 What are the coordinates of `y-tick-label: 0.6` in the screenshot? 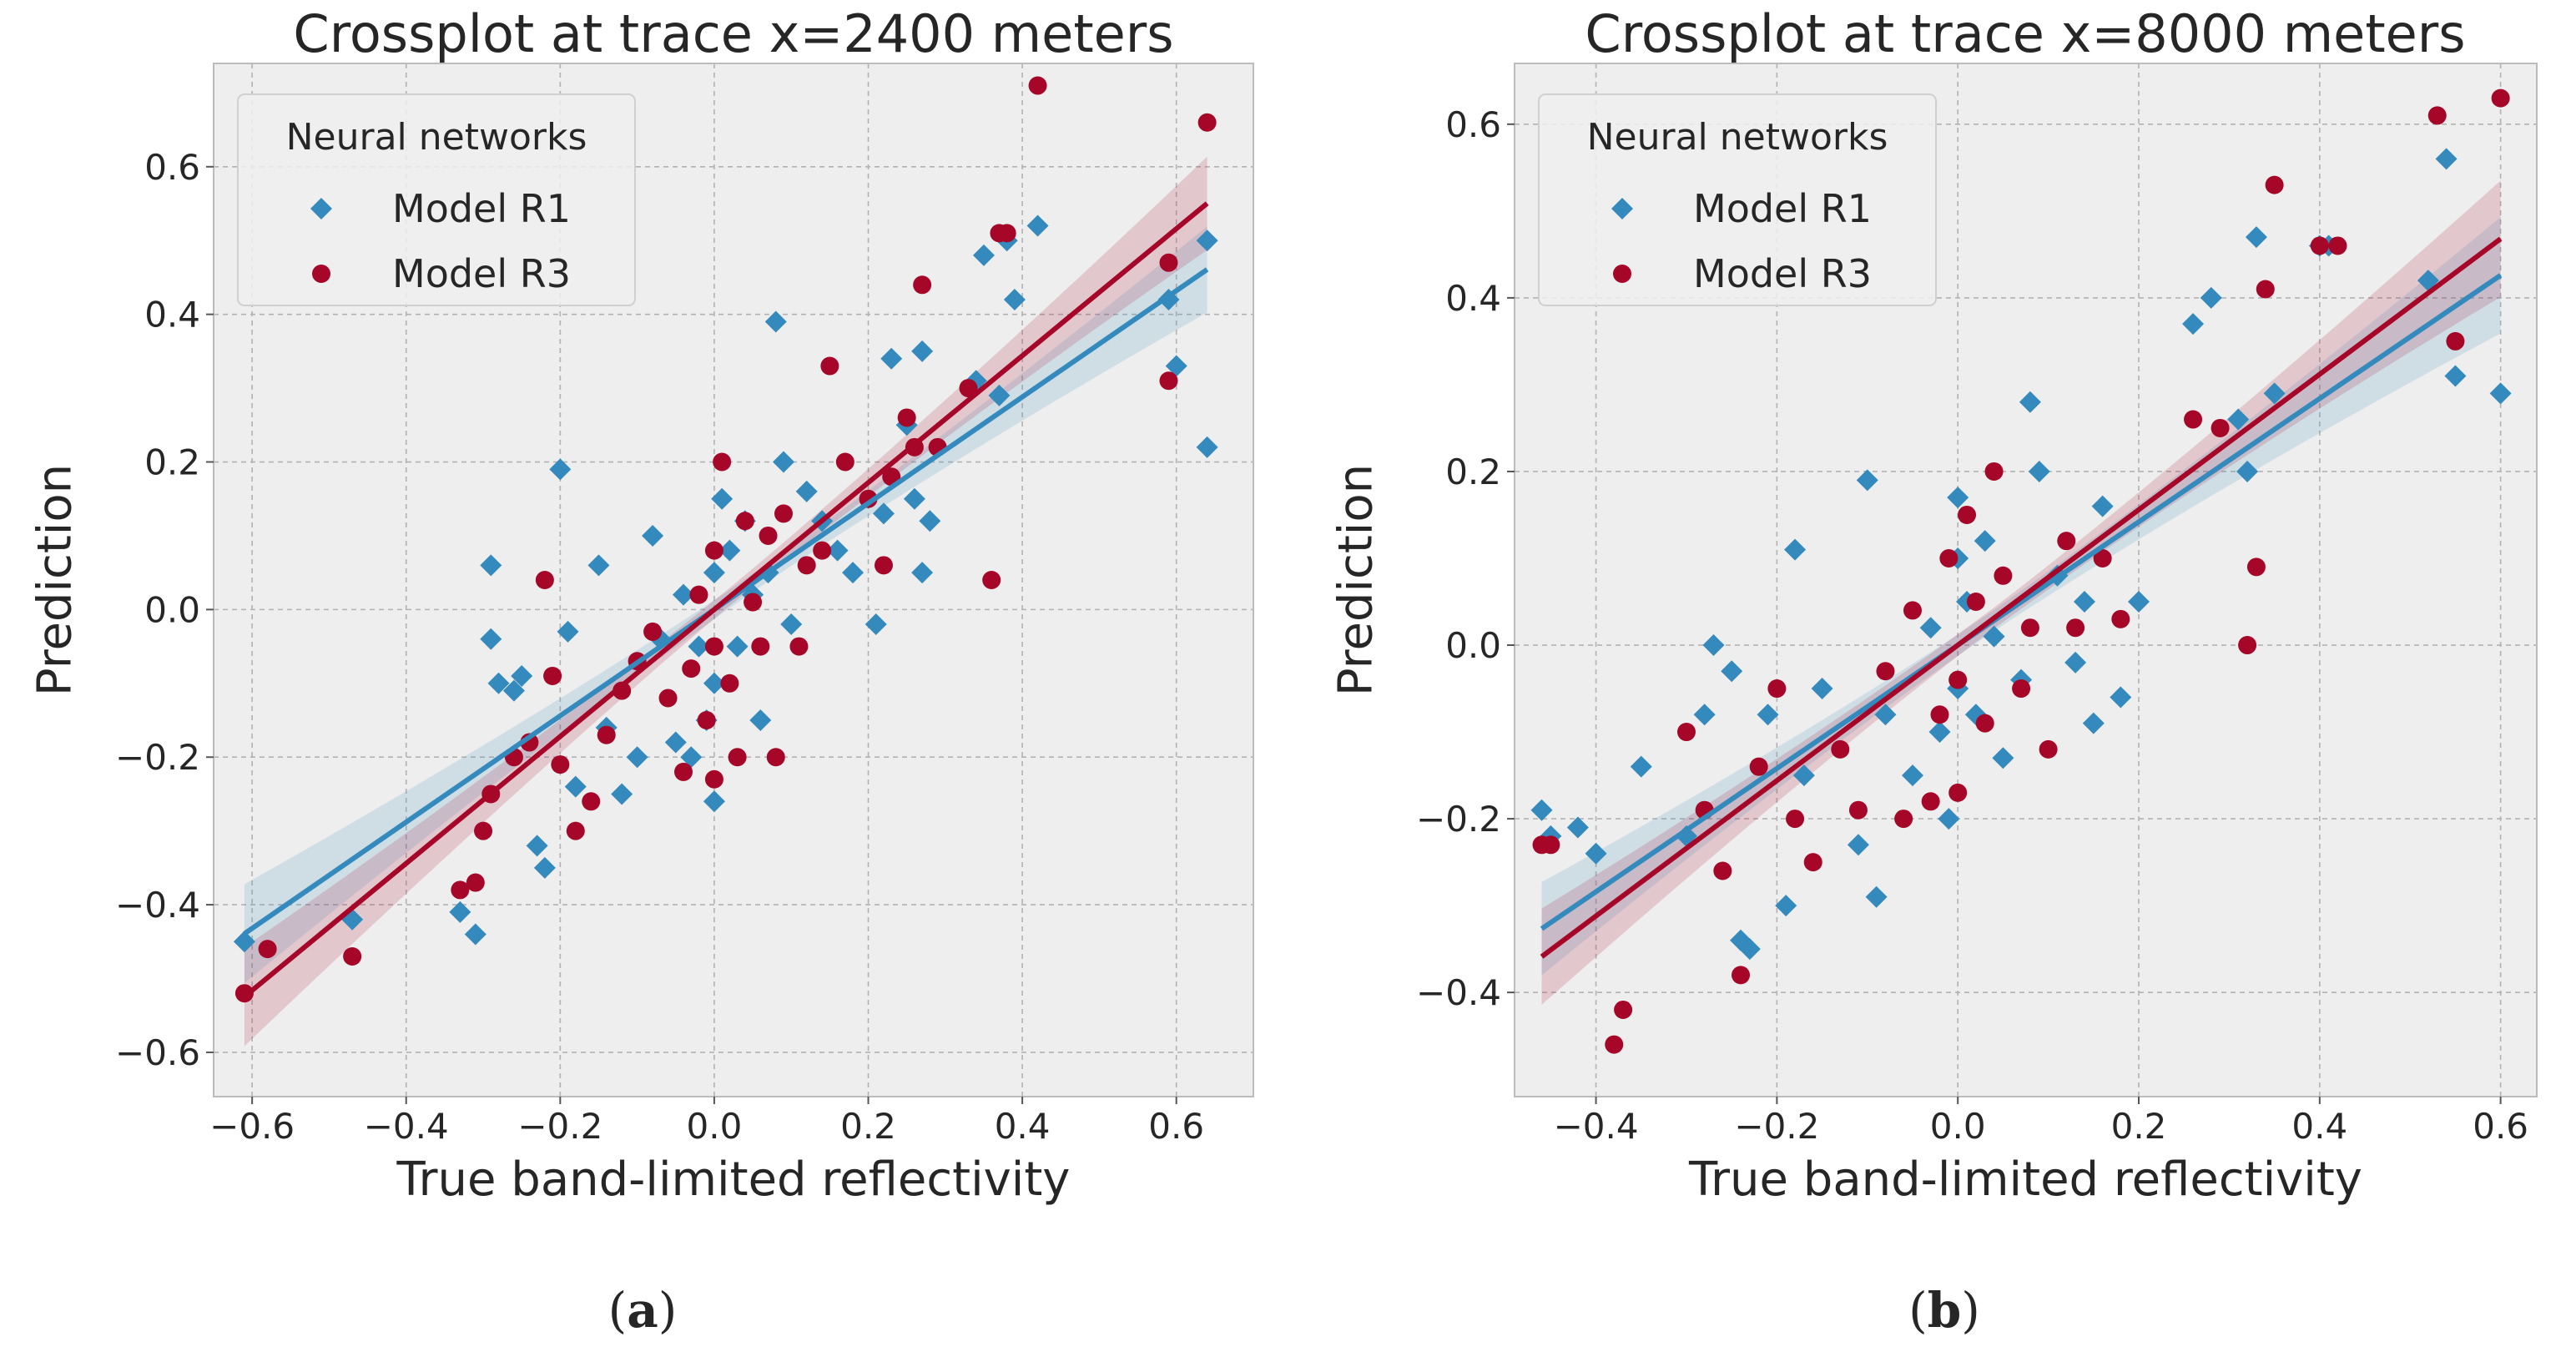 It's located at (1473, 124).